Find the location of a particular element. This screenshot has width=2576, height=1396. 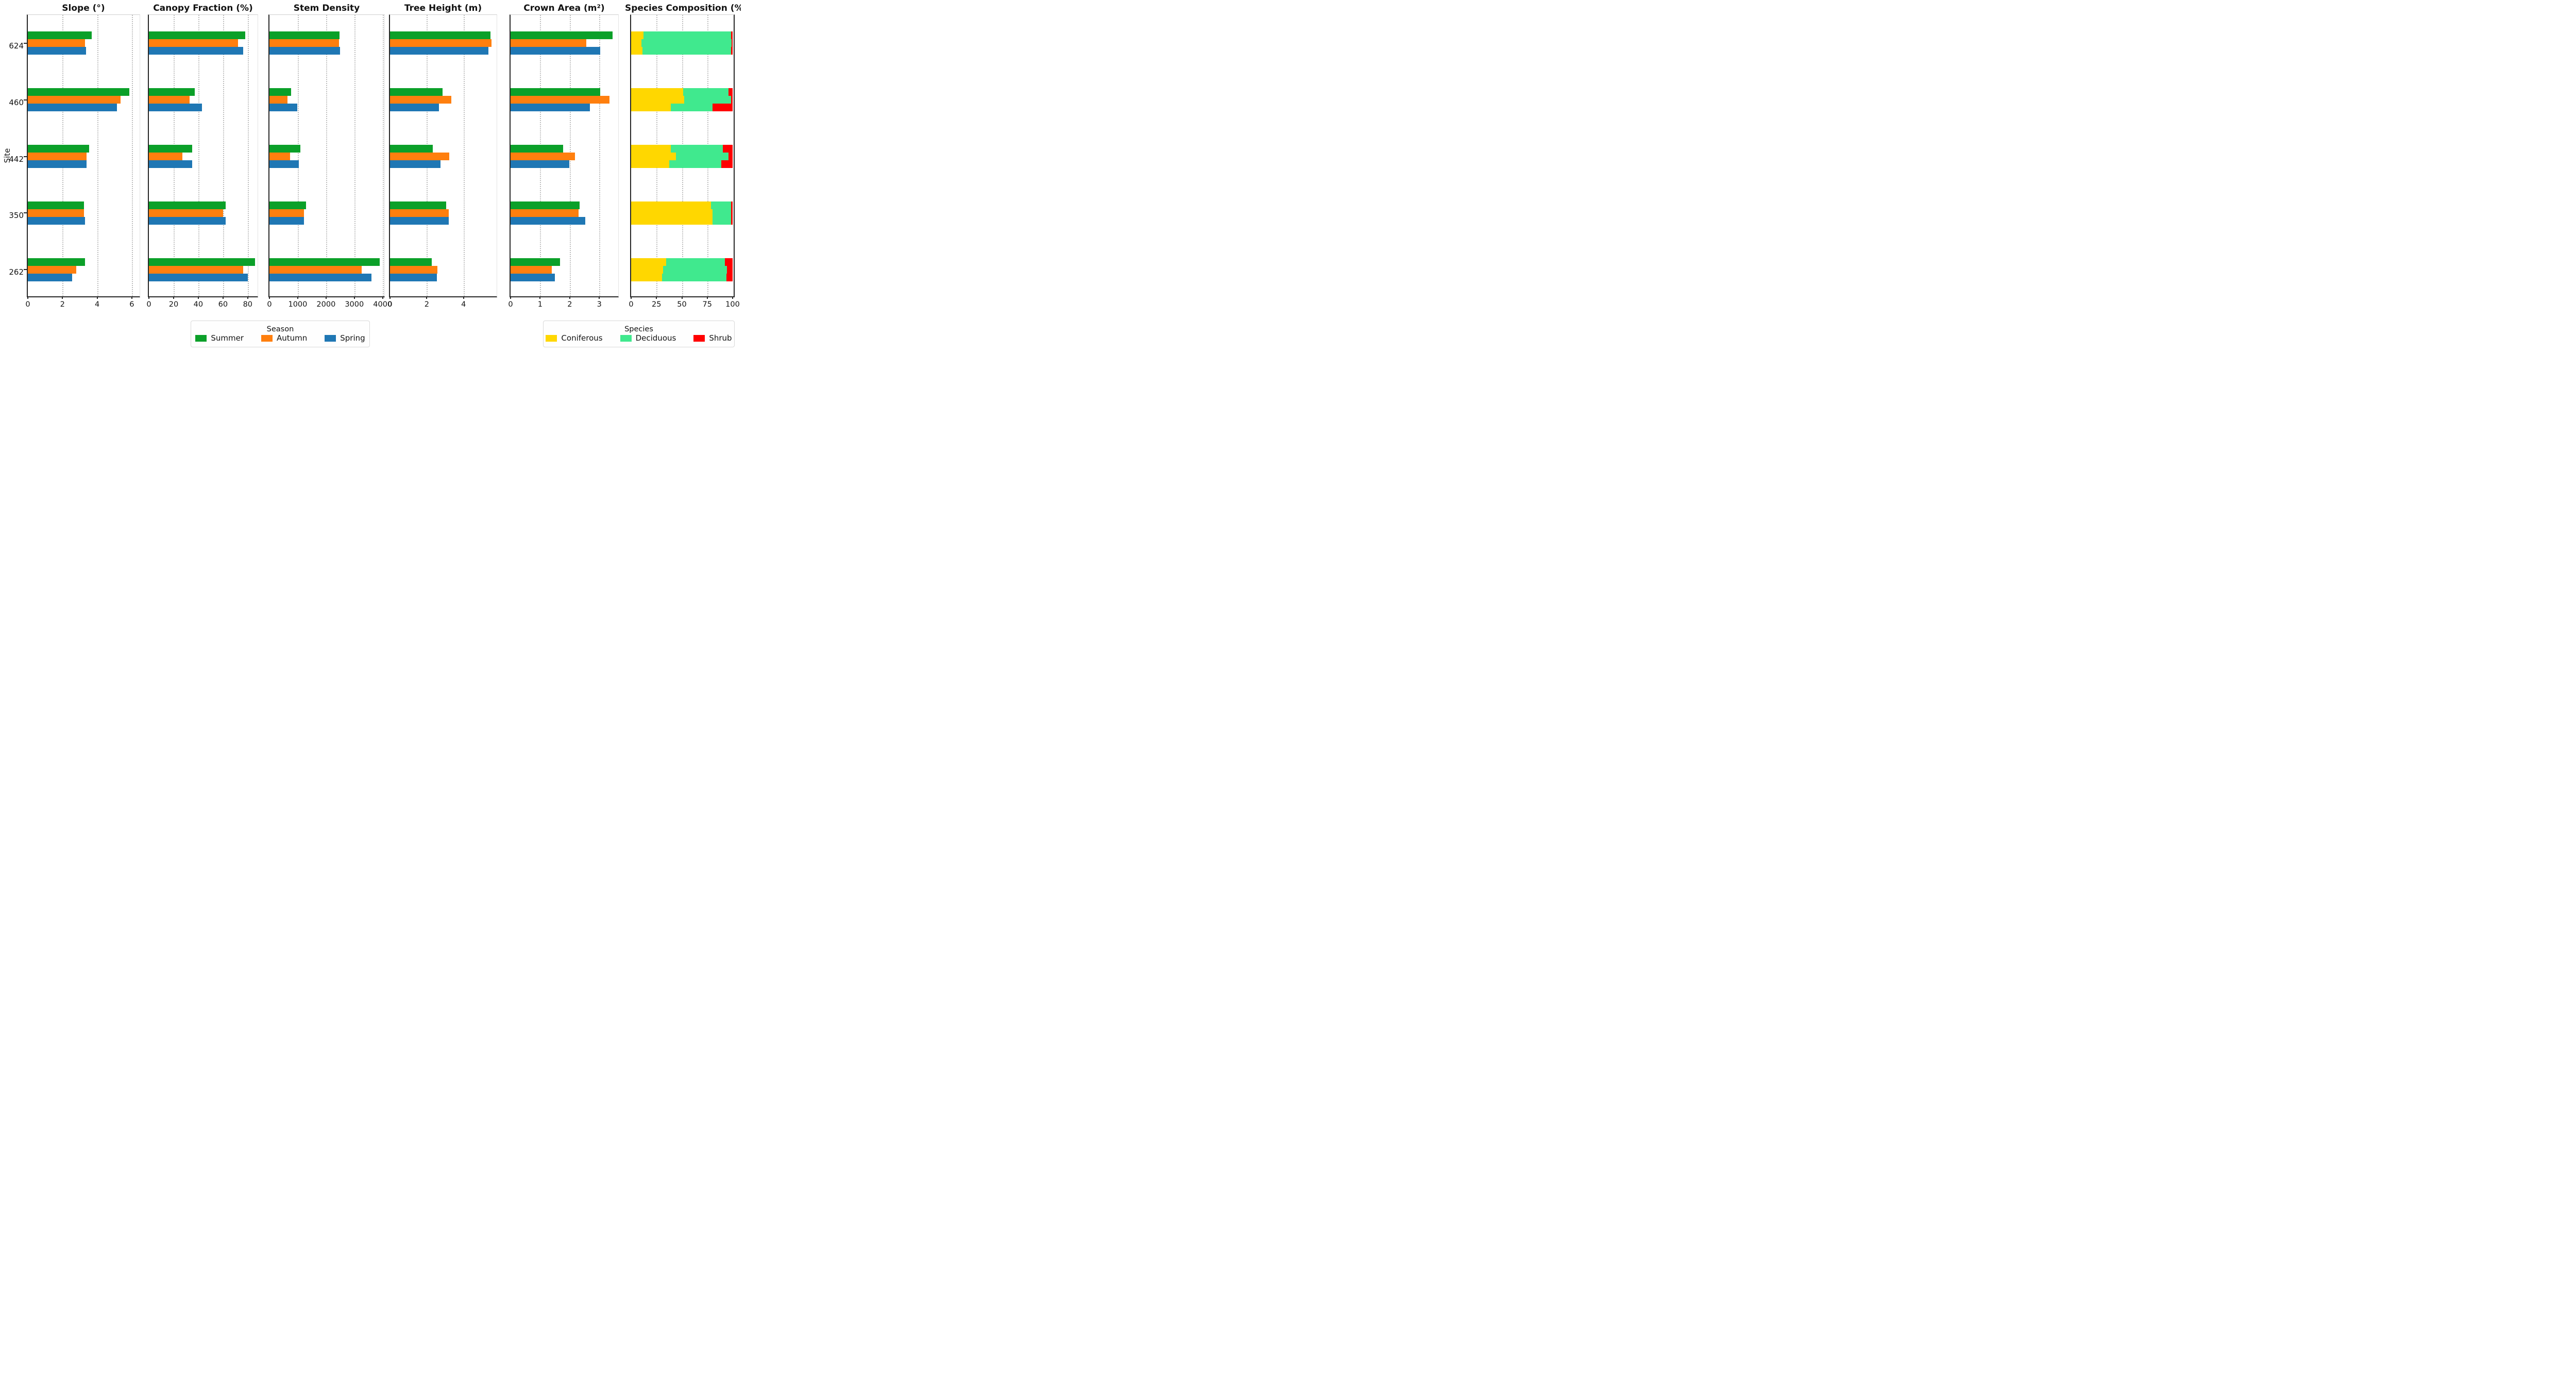

panel-2: Canopy Fraction (%) 0 20 40 60 80 is located at coordinates (202, 173).